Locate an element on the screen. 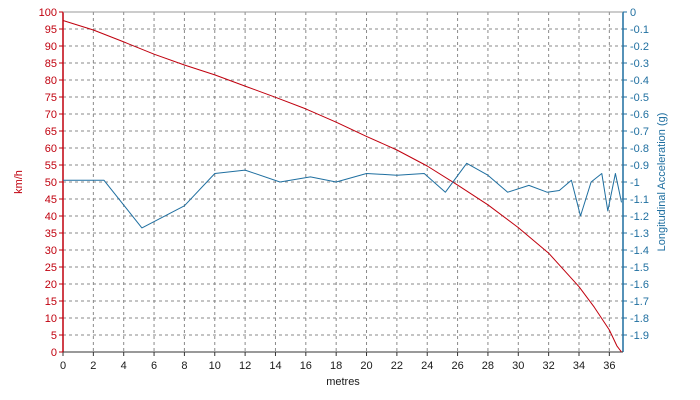  y-tick-label-left: 40 is located at coordinates (51, 217).